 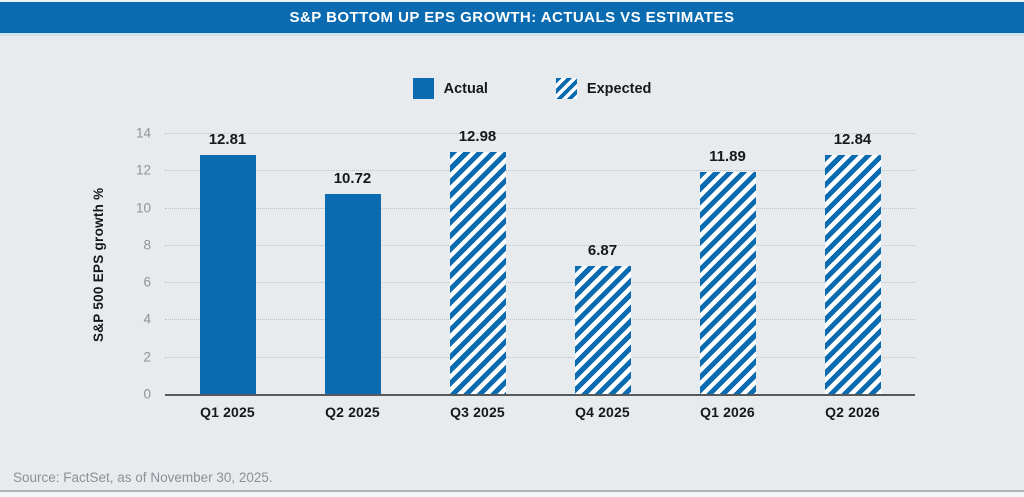 I want to click on x-axis-label: Q4 2025, so click(x=602, y=412).